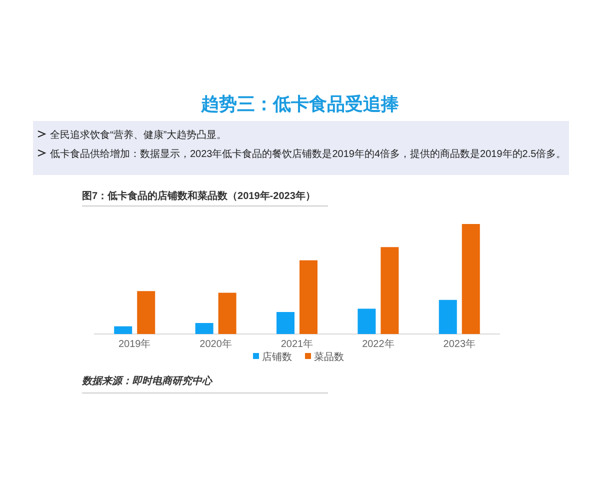 The width and height of the screenshot is (600, 480). Describe the element at coordinates (134, 344) in the screenshot. I see `x-tick-label: 2019年` at that location.